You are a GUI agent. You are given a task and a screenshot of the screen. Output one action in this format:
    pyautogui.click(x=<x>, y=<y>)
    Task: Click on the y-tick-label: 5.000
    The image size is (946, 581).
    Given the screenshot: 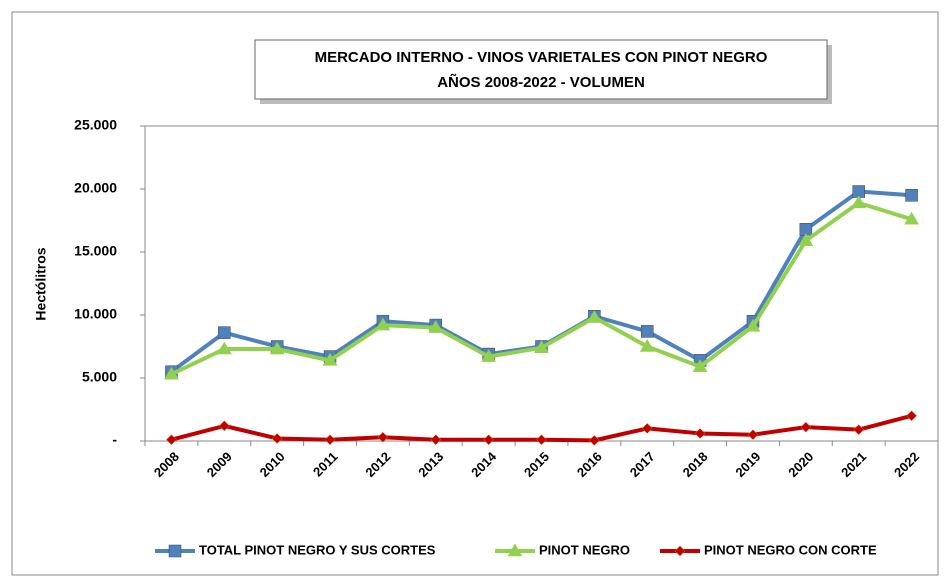 What is the action you would take?
    pyautogui.click(x=99, y=377)
    